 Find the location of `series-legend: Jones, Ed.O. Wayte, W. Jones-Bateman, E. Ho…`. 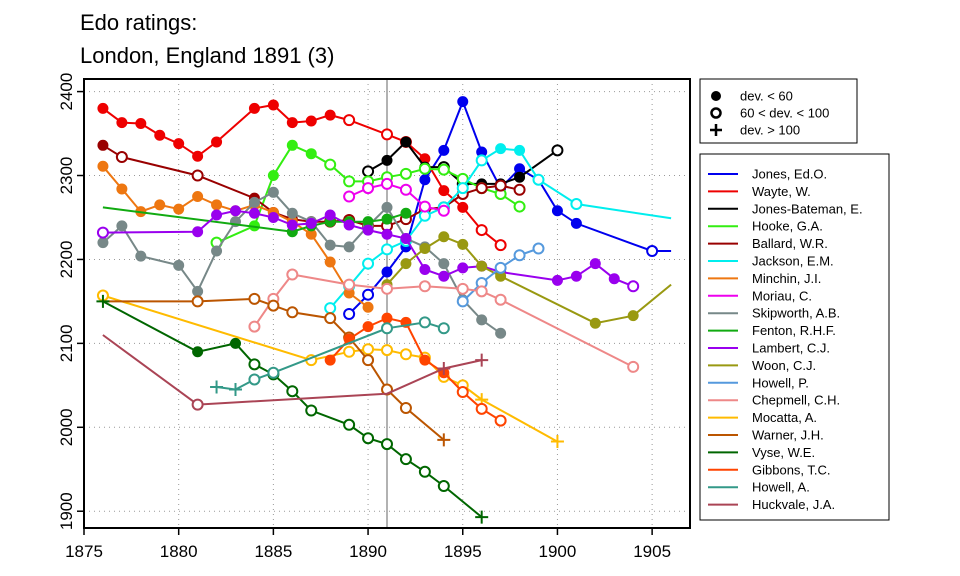

series-legend: Jones, Ed.O. Wayte, W. Jones-Bateman, E. Ho… is located at coordinates (794, 337).